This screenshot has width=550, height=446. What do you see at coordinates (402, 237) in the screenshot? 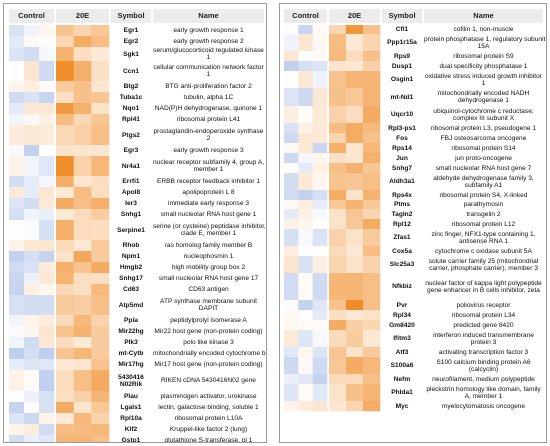
I see `gene-symbol: Zfas1` at bounding box center [402, 237].